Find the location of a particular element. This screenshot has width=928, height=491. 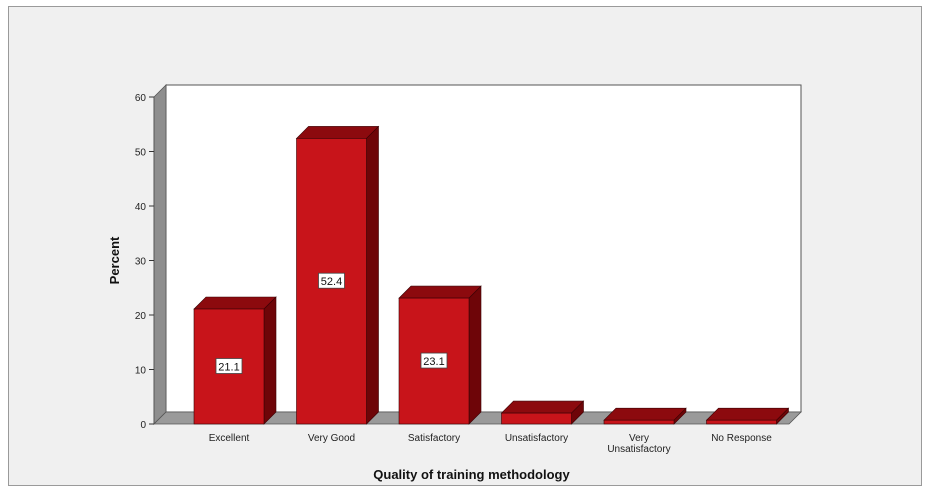

x-category-label-line: Very is located at coordinates (639, 438).